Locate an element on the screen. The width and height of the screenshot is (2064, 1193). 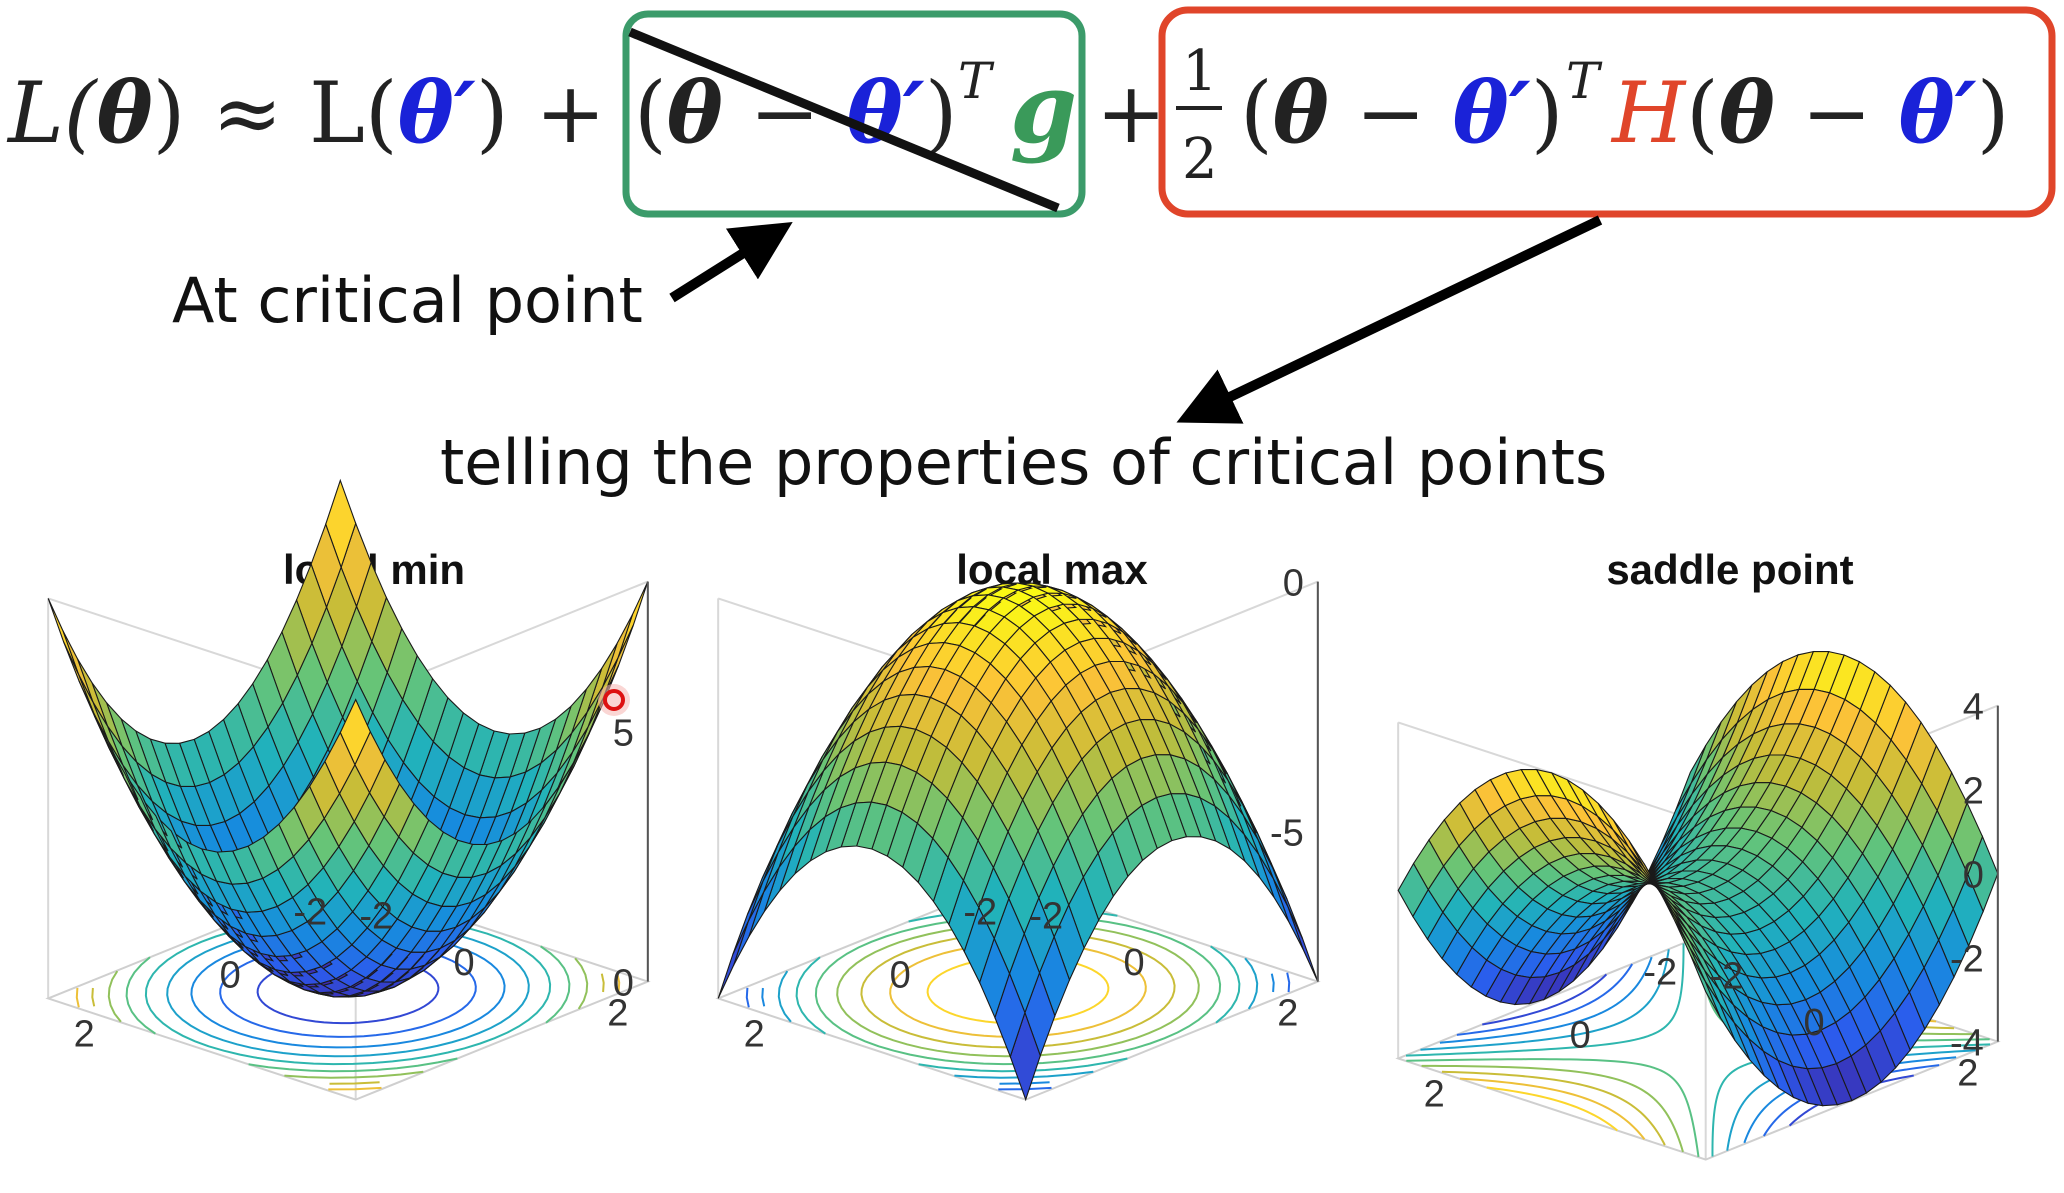
z-tick-label: 2 is located at coordinates (1973, 792).